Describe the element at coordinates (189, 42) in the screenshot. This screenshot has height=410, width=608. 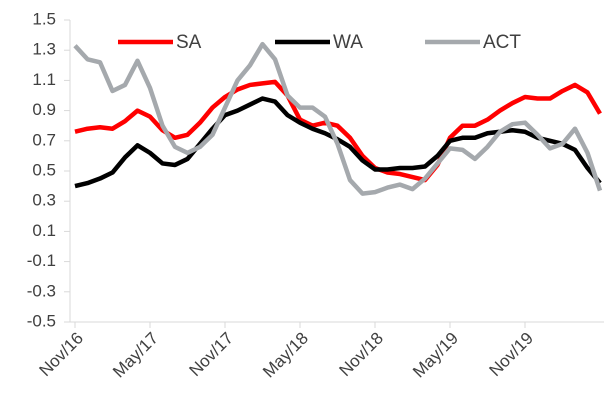
I see `legend-label: SA` at that location.